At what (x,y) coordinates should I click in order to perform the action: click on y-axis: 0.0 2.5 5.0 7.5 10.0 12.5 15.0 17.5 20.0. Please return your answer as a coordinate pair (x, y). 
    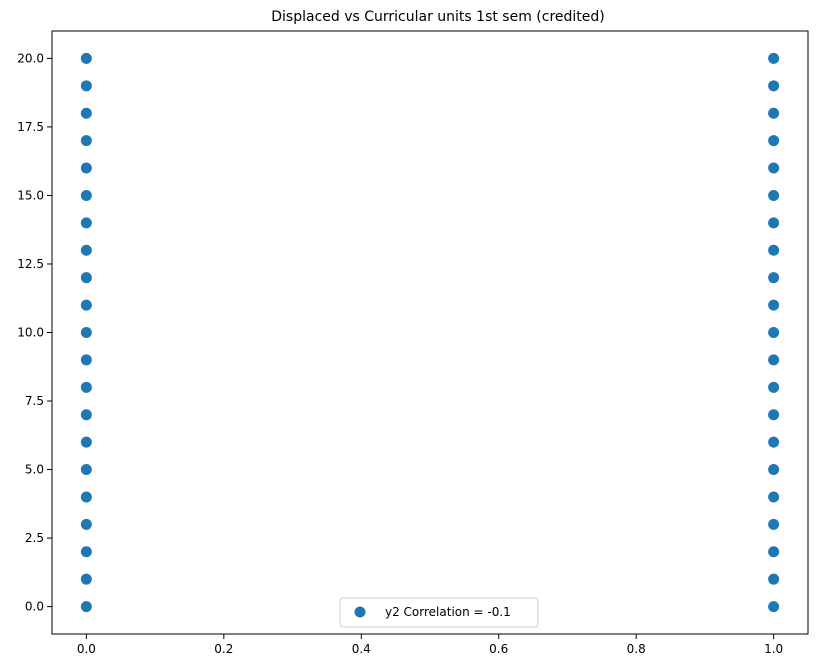
    Looking at the image, I should click on (34, 332).